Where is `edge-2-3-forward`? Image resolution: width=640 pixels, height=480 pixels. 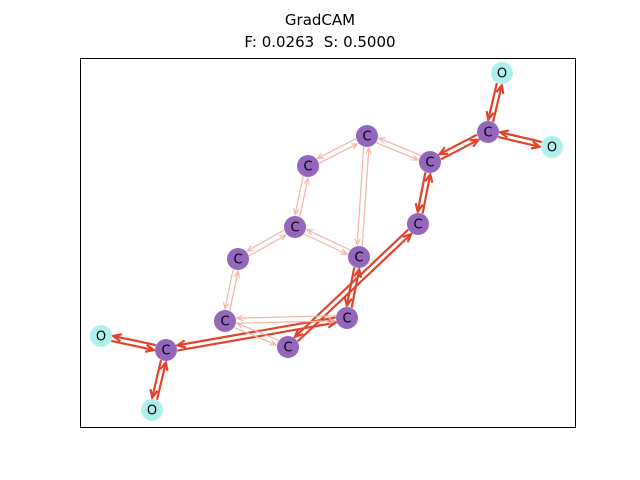 edge-2-3-forward is located at coordinates (359, 196).